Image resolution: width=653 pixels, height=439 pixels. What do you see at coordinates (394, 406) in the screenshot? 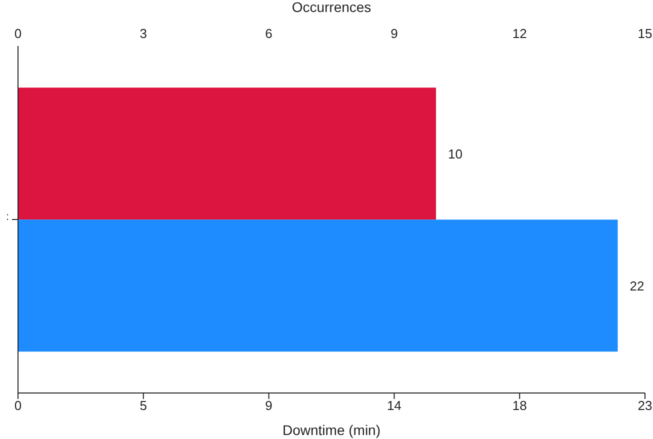
I see `x-tick-label: 14` at bounding box center [394, 406].